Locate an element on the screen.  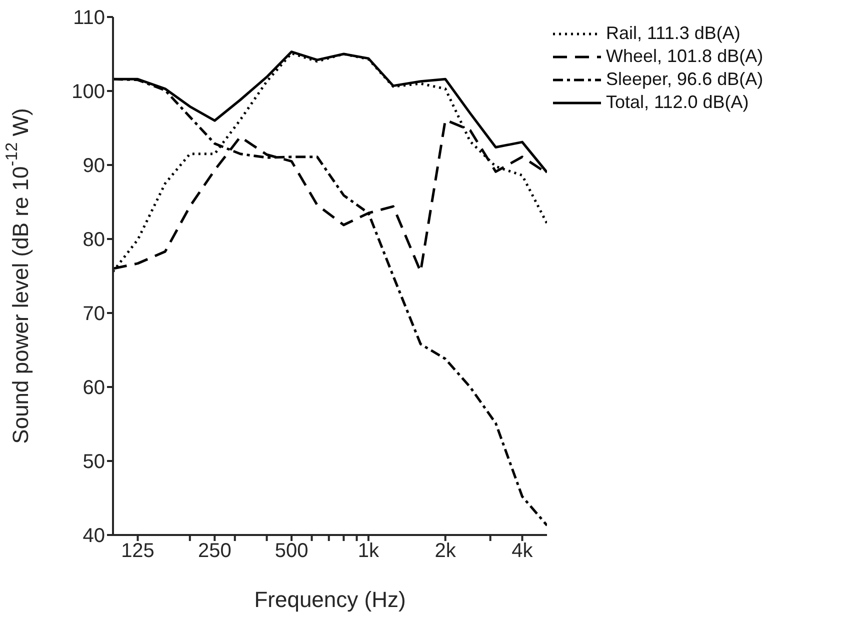
legend-label: Sleeper, 96.6 dB(A) is located at coordinates (685, 79).